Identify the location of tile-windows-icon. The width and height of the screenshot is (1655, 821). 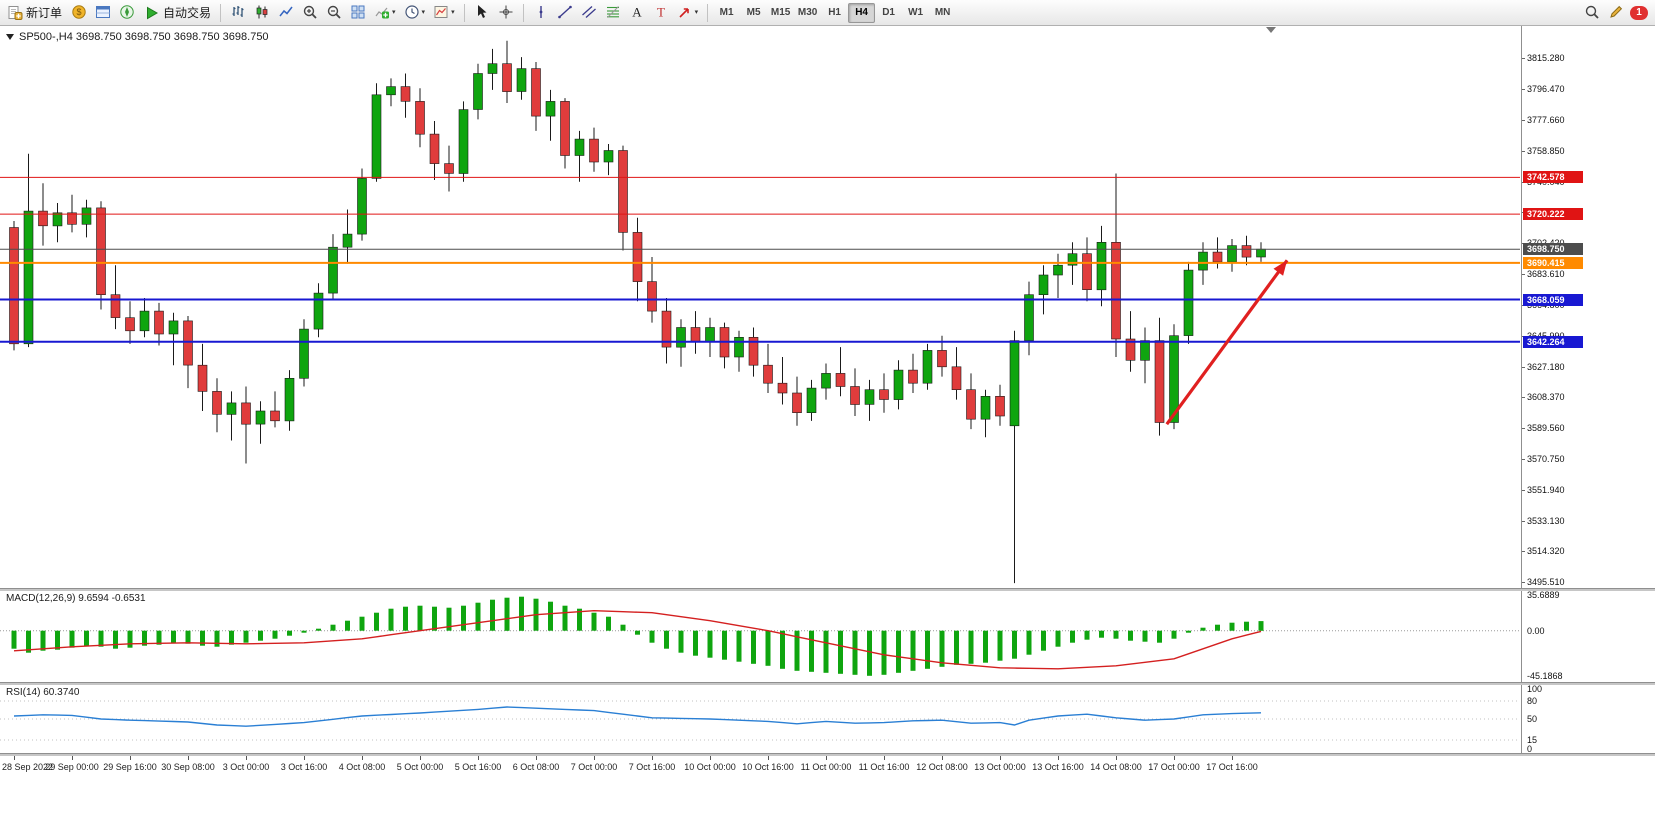
(358, 12).